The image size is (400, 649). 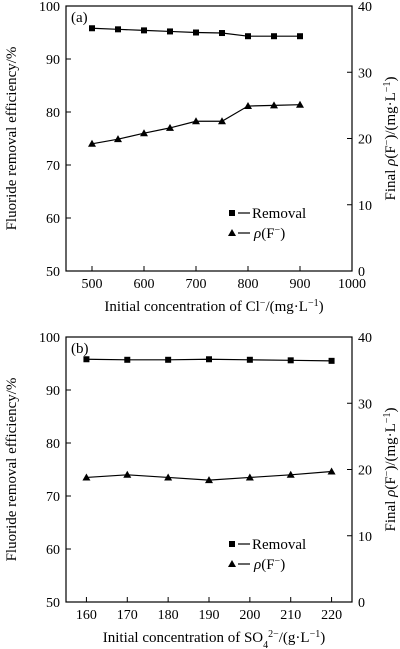 I want to click on x-tick-label: 190, so click(x=209, y=615).